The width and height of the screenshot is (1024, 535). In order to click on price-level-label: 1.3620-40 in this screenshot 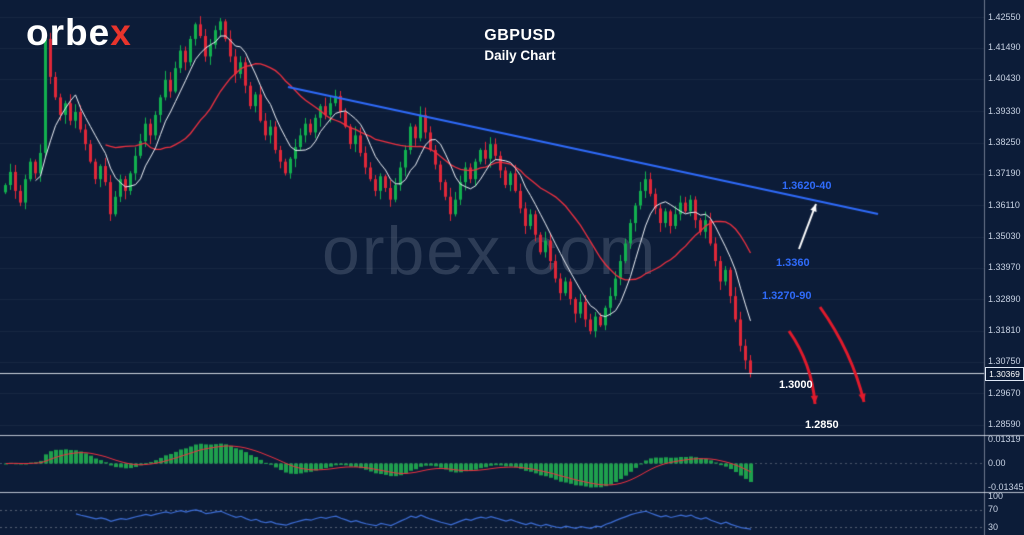, I will do `click(807, 186)`.